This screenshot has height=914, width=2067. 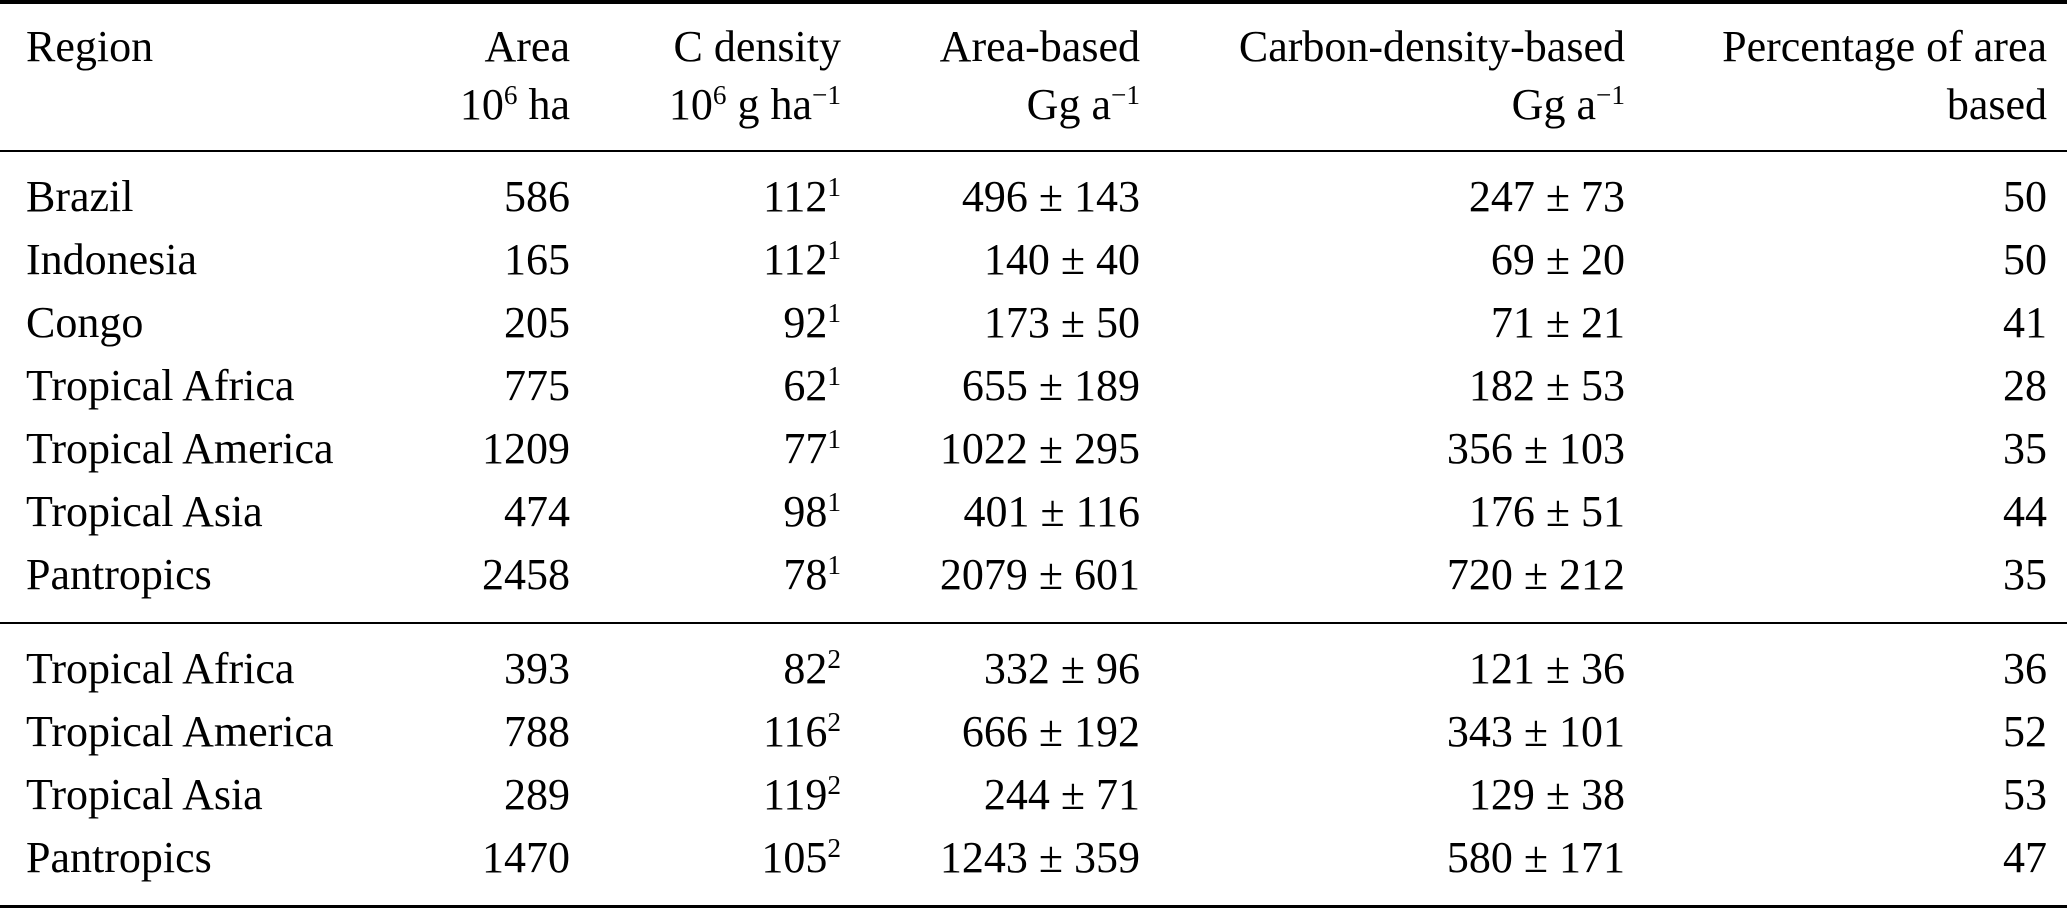 What do you see at coordinates (119, 574) in the screenshot?
I see `cell-region: Pantropics` at bounding box center [119, 574].